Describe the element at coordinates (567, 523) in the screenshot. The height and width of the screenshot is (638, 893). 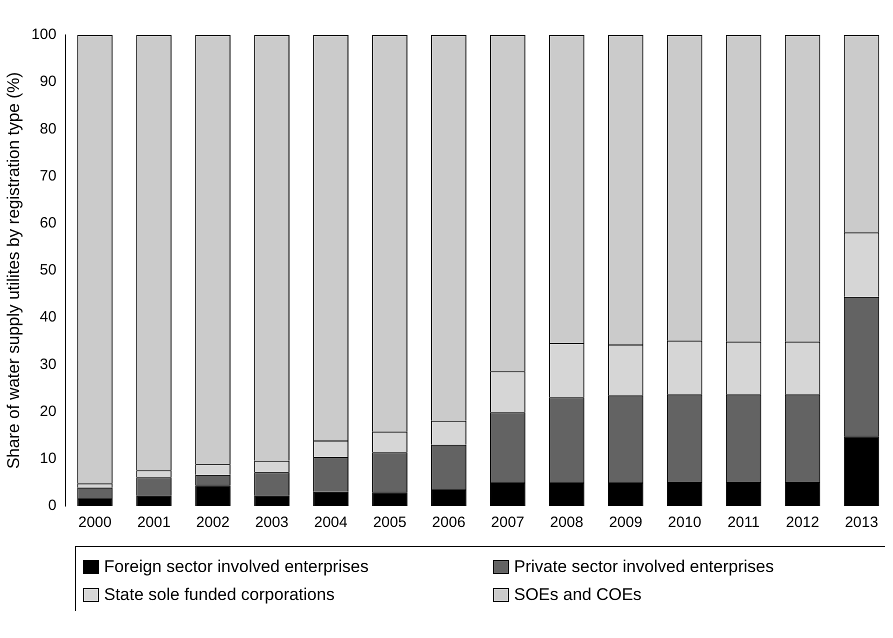
I see `x-tick-label: 2008` at that location.